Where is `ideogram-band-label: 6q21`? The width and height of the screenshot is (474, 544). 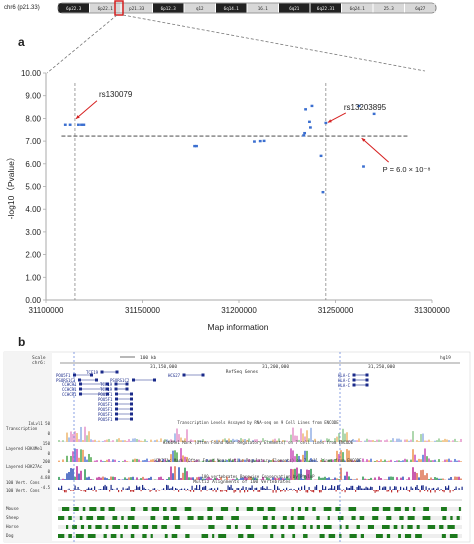
ideogram-band-label: 6q21 is located at coordinates (294, 8).